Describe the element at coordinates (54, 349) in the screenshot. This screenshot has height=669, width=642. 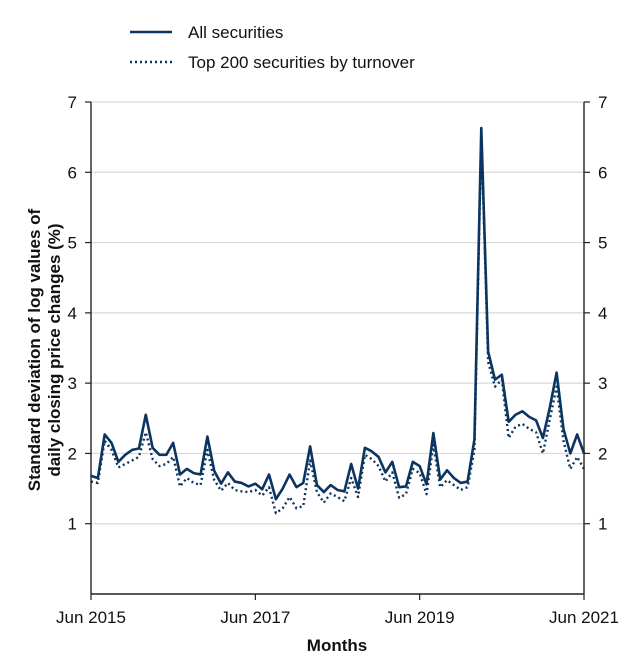
I see `y-axis-title-line-2: daily closing price changes (%)` at that location.